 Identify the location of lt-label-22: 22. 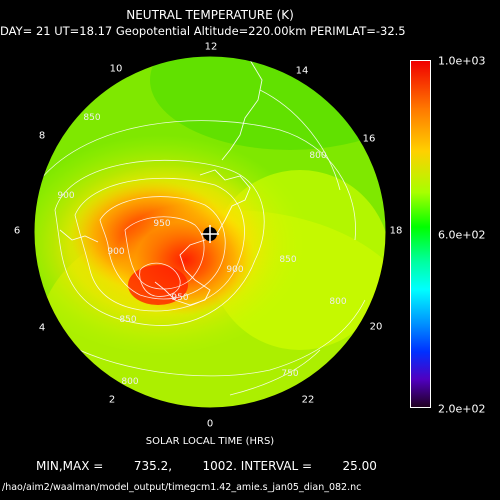
(308, 400).